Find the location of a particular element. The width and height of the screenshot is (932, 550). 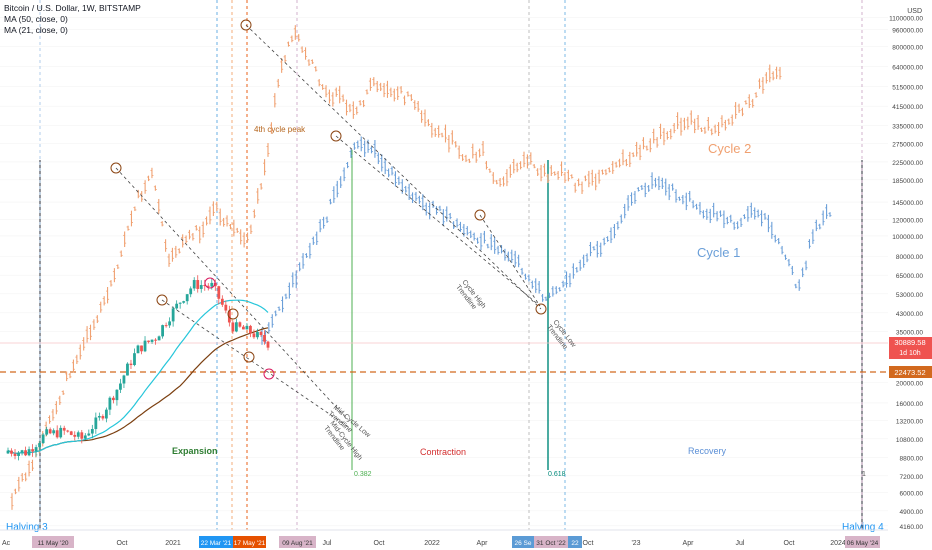

level-value: 22473.52 is located at coordinates (909, 372).